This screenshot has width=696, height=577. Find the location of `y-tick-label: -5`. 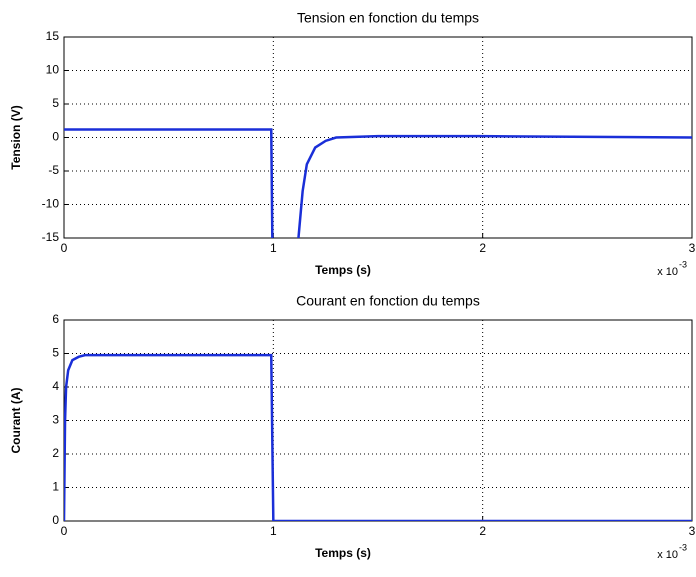

y-tick-label: -5 is located at coordinates (53, 170).